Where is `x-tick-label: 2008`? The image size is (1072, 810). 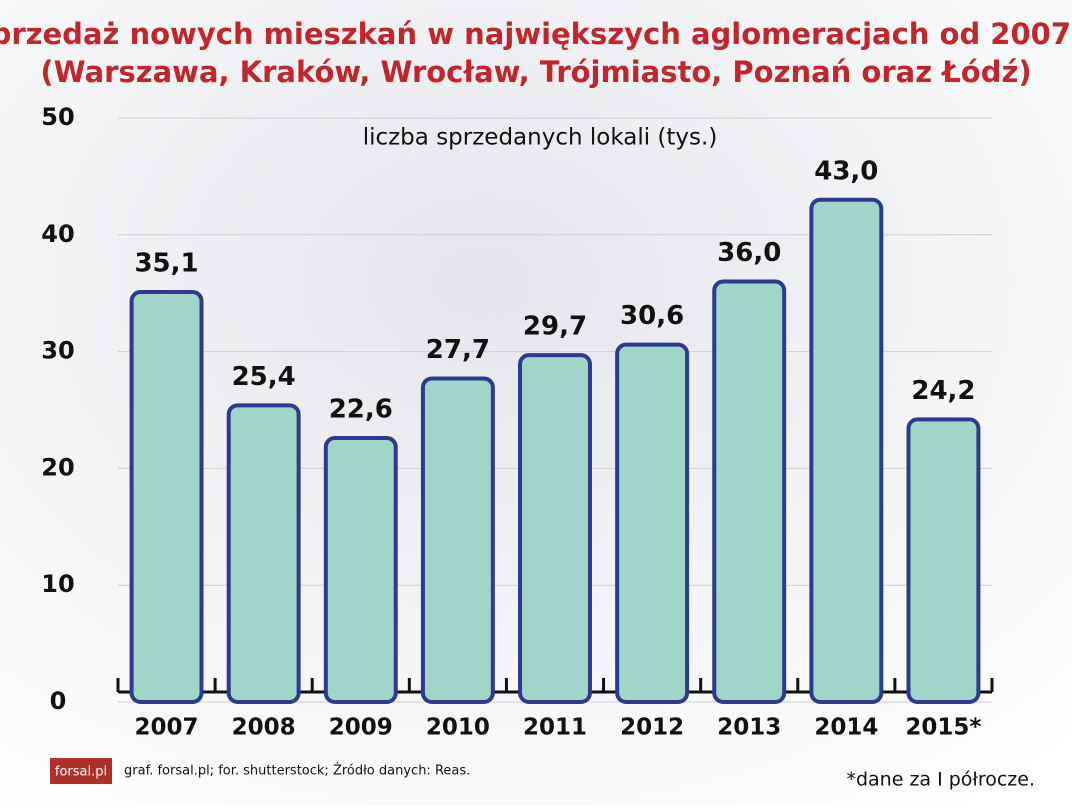
x-tick-label: 2008 is located at coordinates (264, 728).